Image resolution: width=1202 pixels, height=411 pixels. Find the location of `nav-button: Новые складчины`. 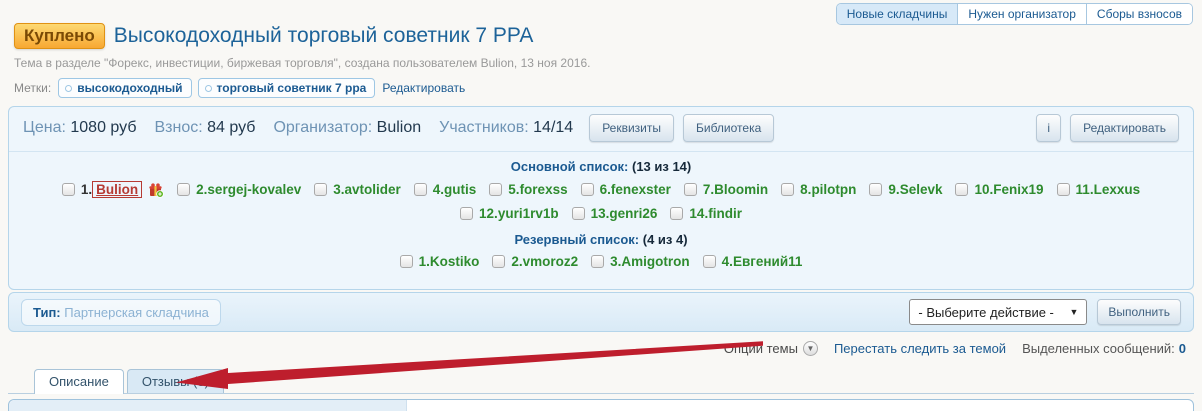

nav-button: Новые складчины is located at coordinates (897, 14).